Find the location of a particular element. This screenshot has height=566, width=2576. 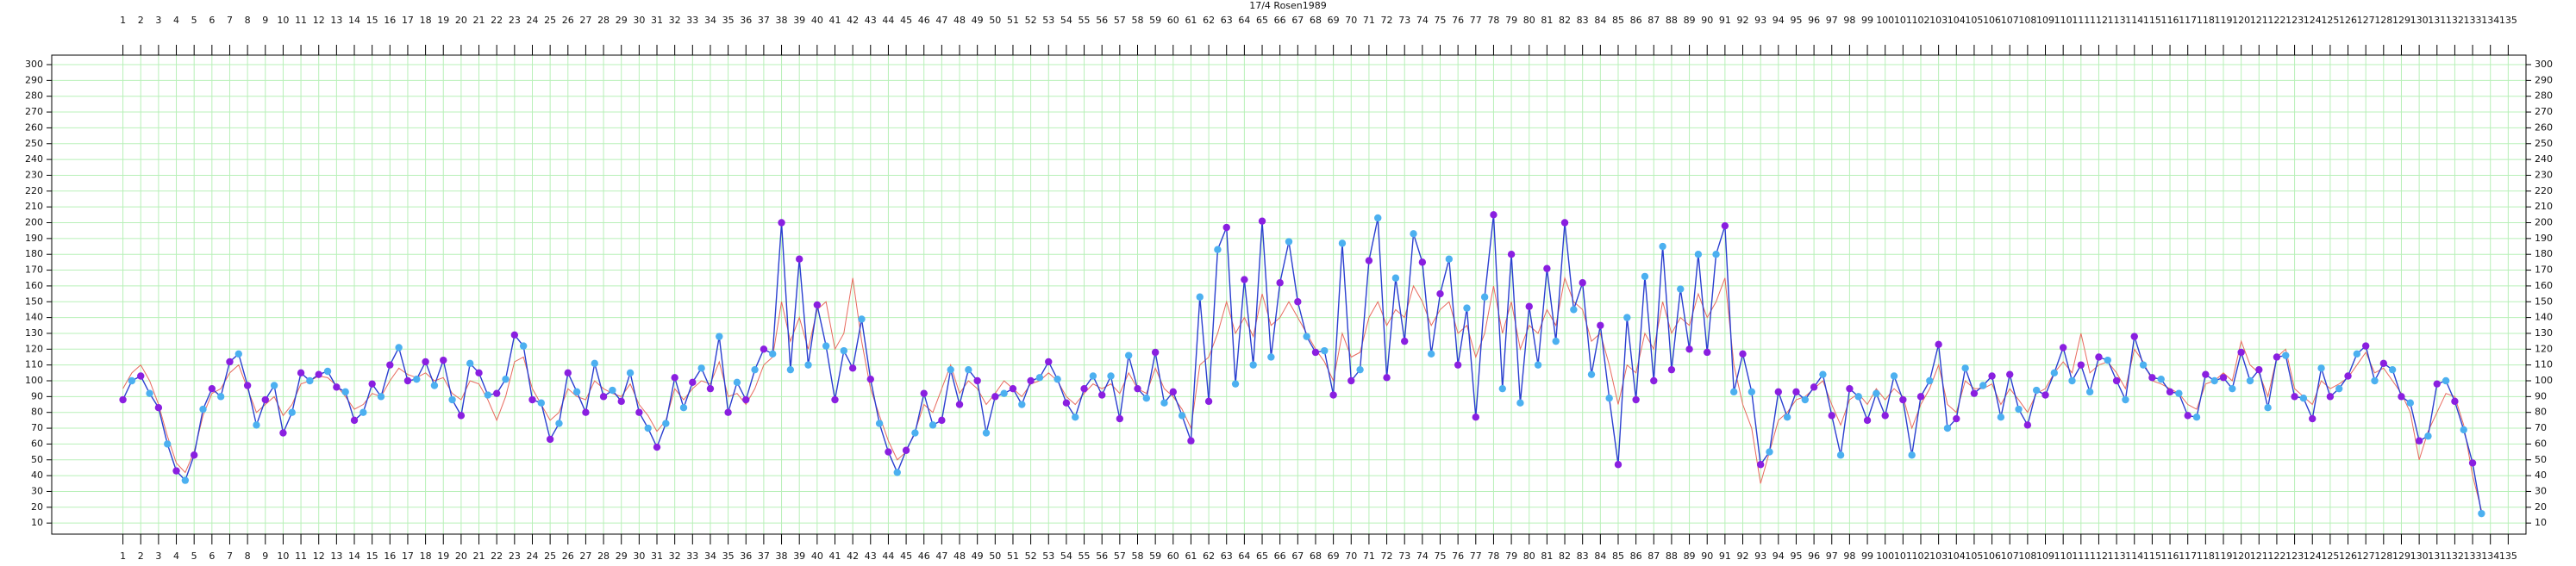

y-tick-label: 100 is located at coordinates (2544, 380).